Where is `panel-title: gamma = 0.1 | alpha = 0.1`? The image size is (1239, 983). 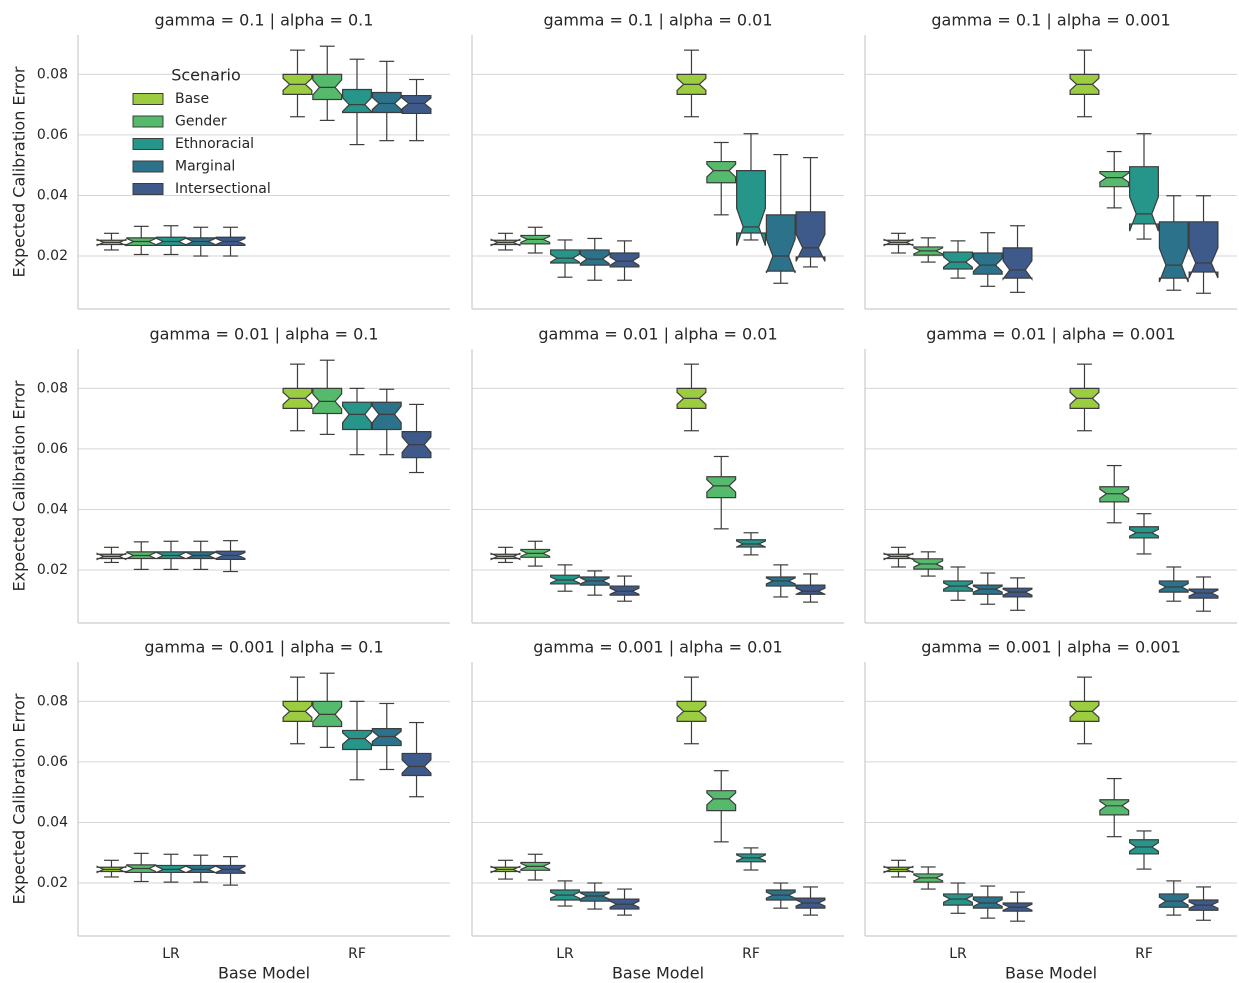 panel-title: gamma = 0.1 | alpha = 0.1 is located at coordinates (264, 20).